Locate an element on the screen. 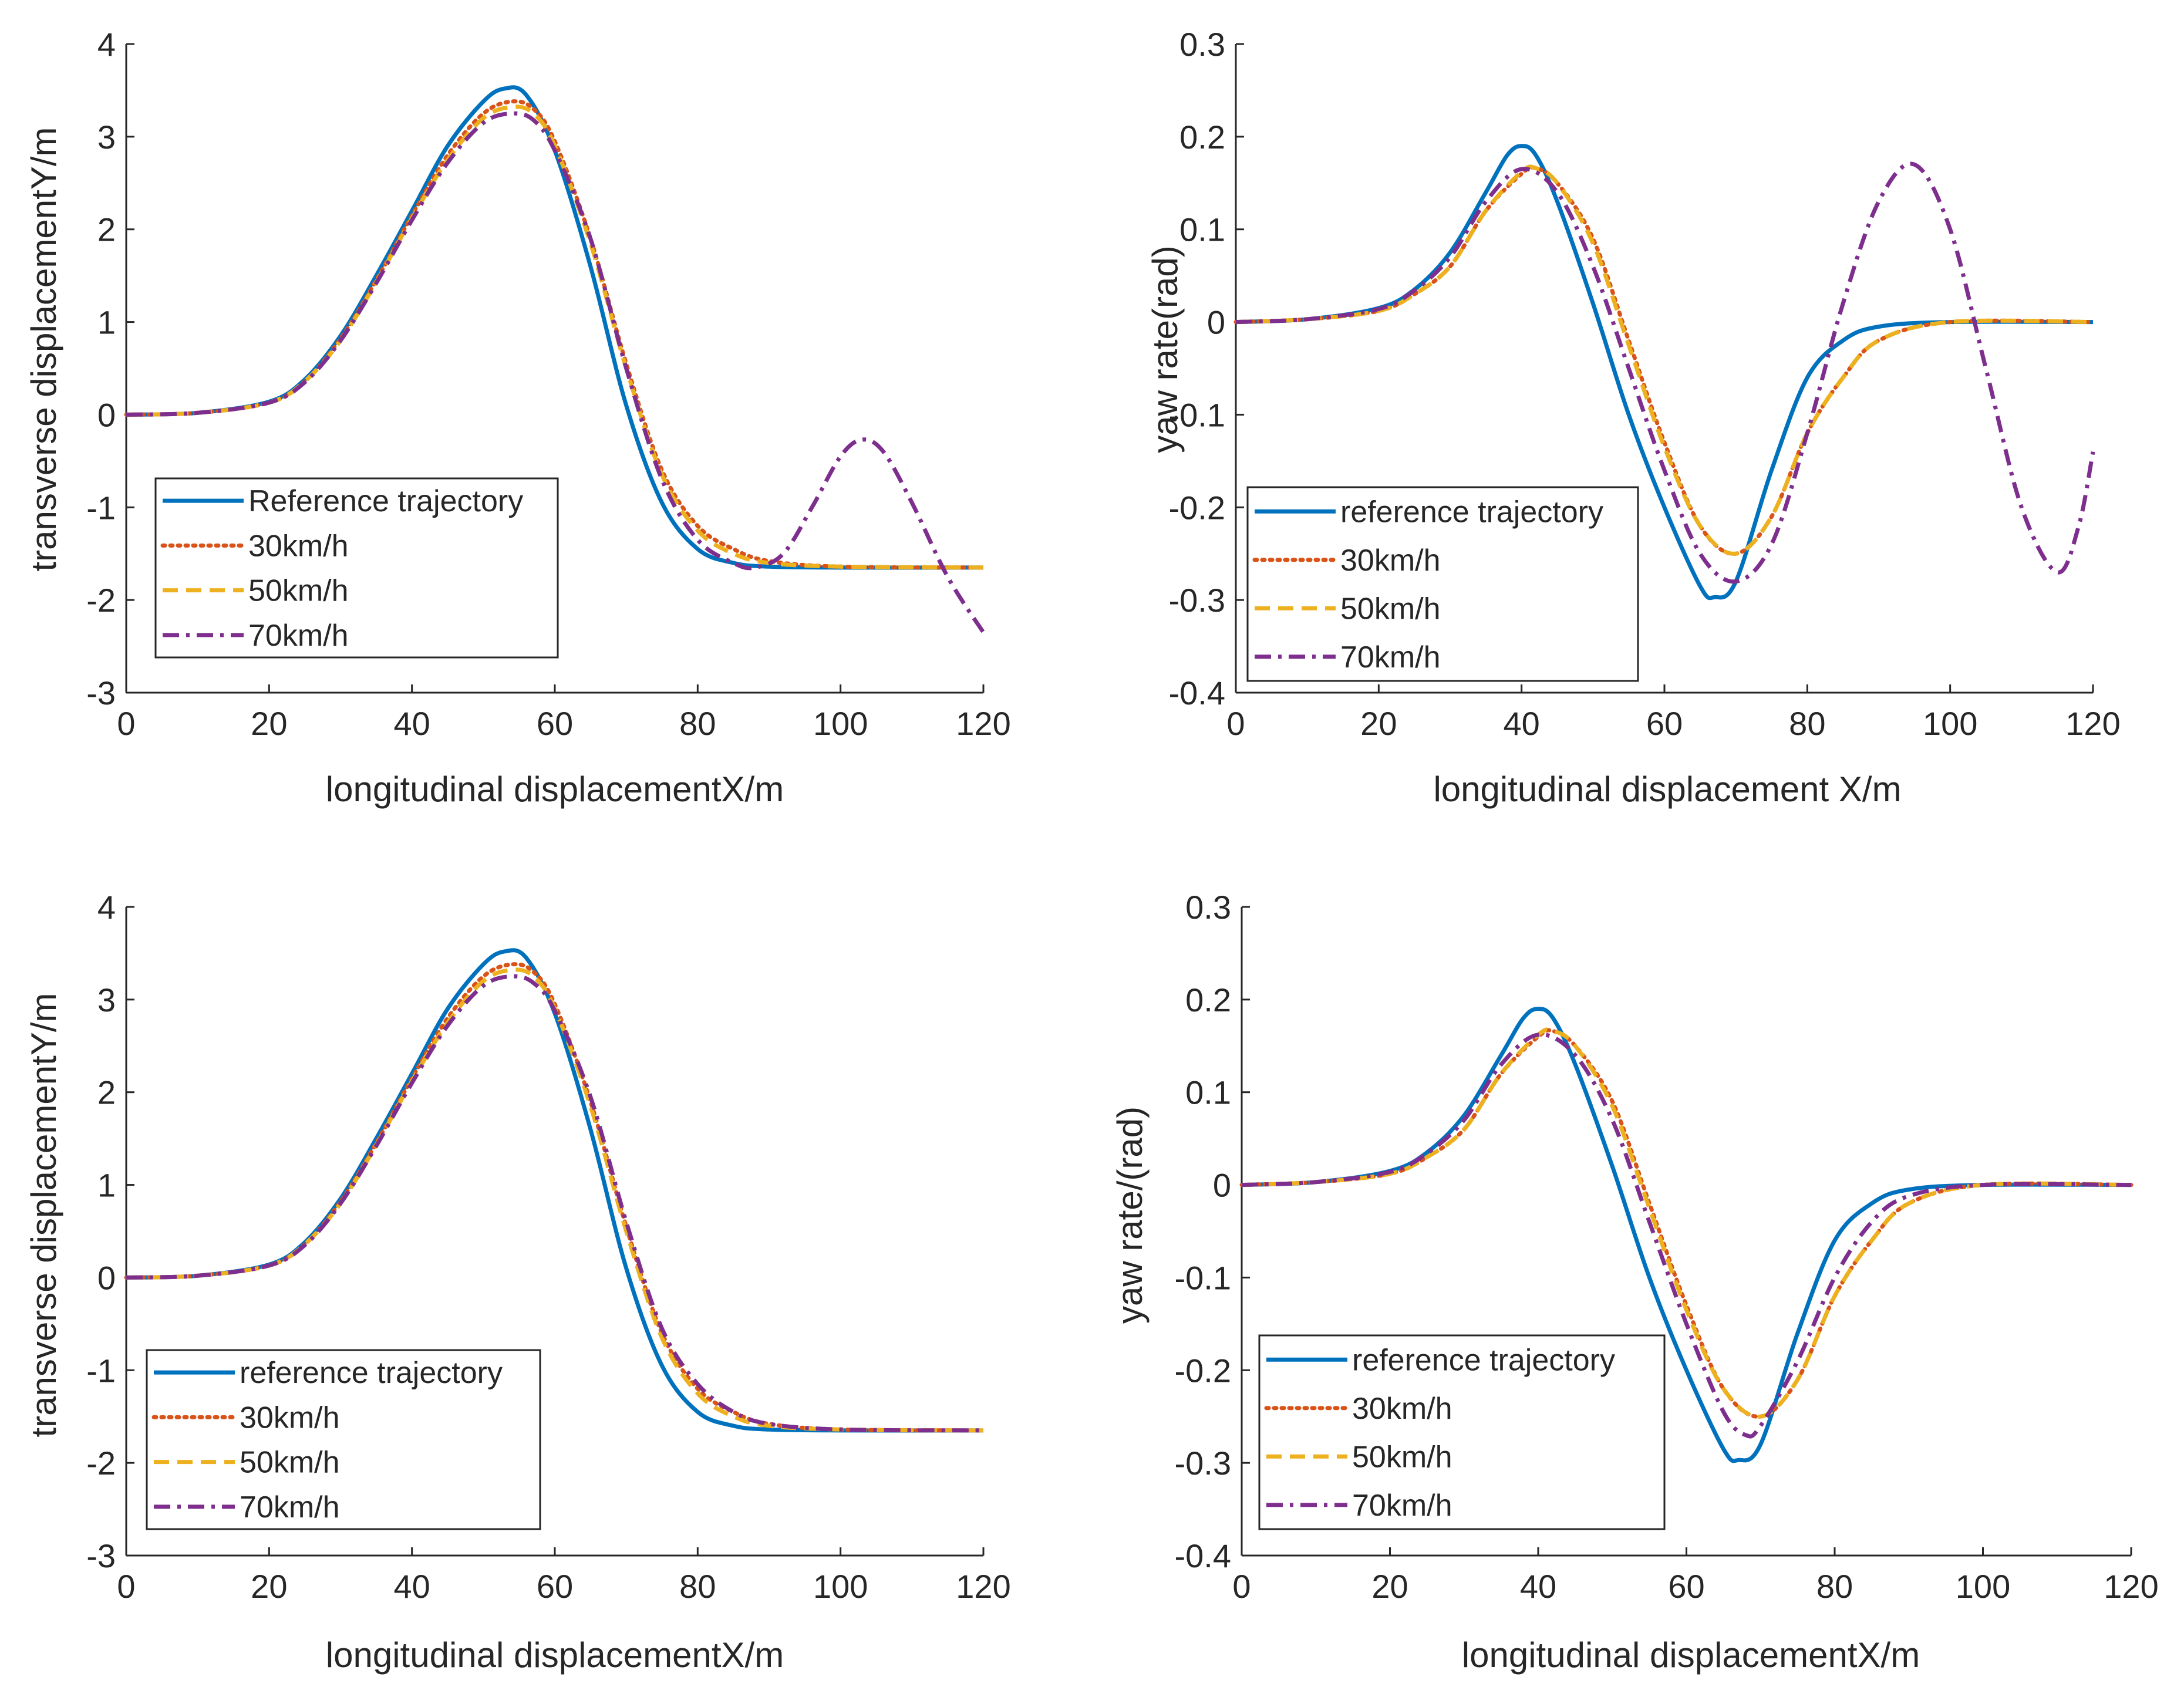 The height and width of the screenshot is (1697, 2184). ylabel-bottom-left: transverse displacementY/m is located at coordinates (43, 1215).